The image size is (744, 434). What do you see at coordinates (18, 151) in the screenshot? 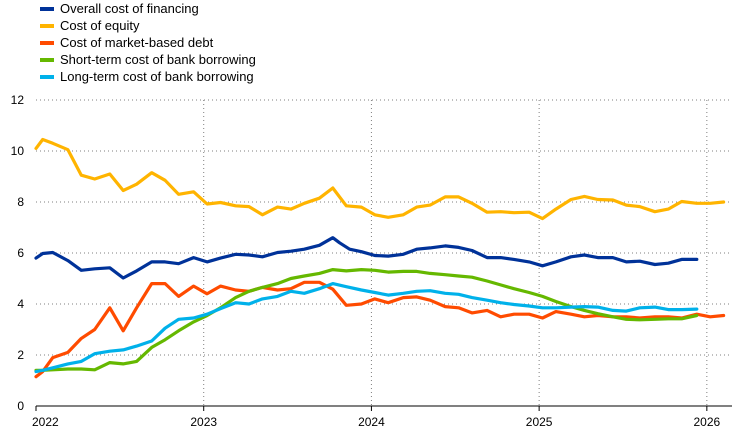
I see `y-tick-label: 10` at bounding box center [18, 151].